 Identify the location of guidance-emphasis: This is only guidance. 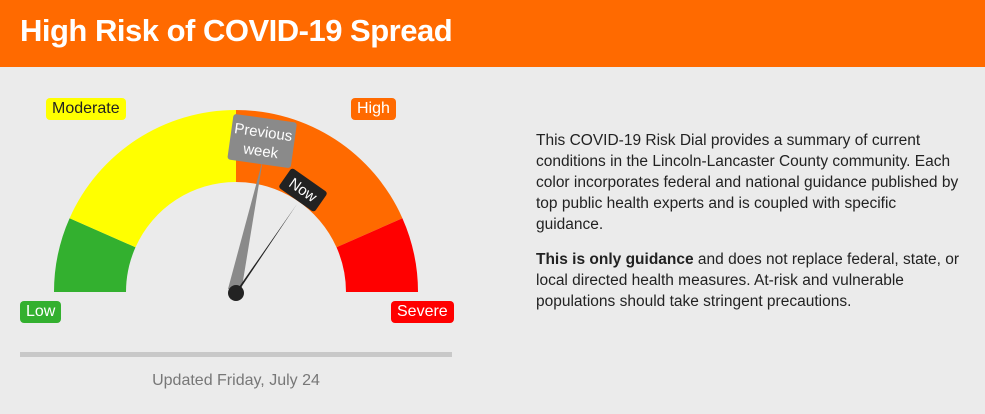
(615, 259).